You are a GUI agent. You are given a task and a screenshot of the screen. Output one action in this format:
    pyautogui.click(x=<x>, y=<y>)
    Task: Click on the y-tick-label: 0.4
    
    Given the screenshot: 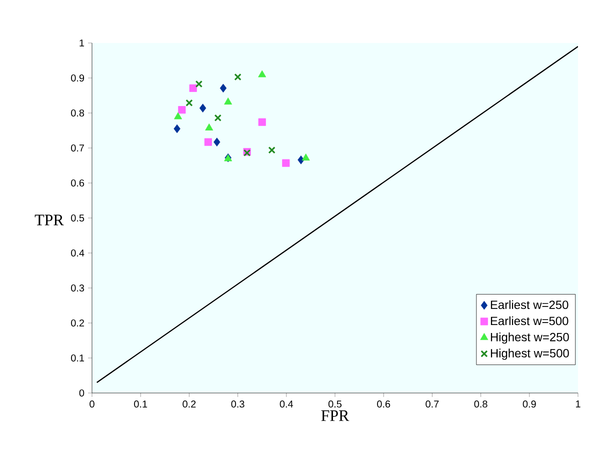 What is the action you would take?
    pyautogui.click(x=77, y=253)
    